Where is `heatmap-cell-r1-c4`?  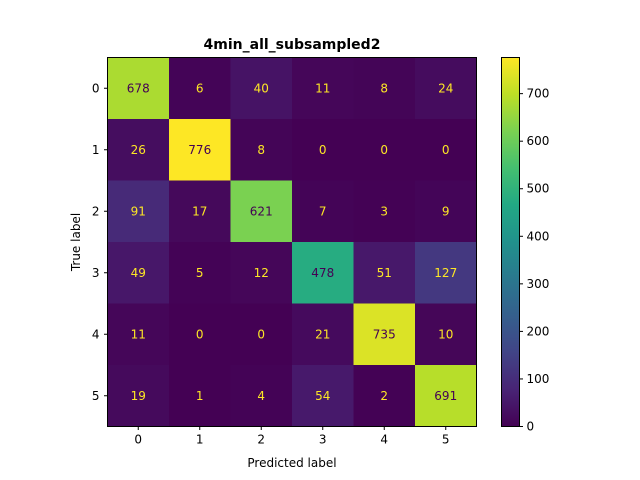 heatmap-cell-r1-c4 is located at coordinates (384, 150).